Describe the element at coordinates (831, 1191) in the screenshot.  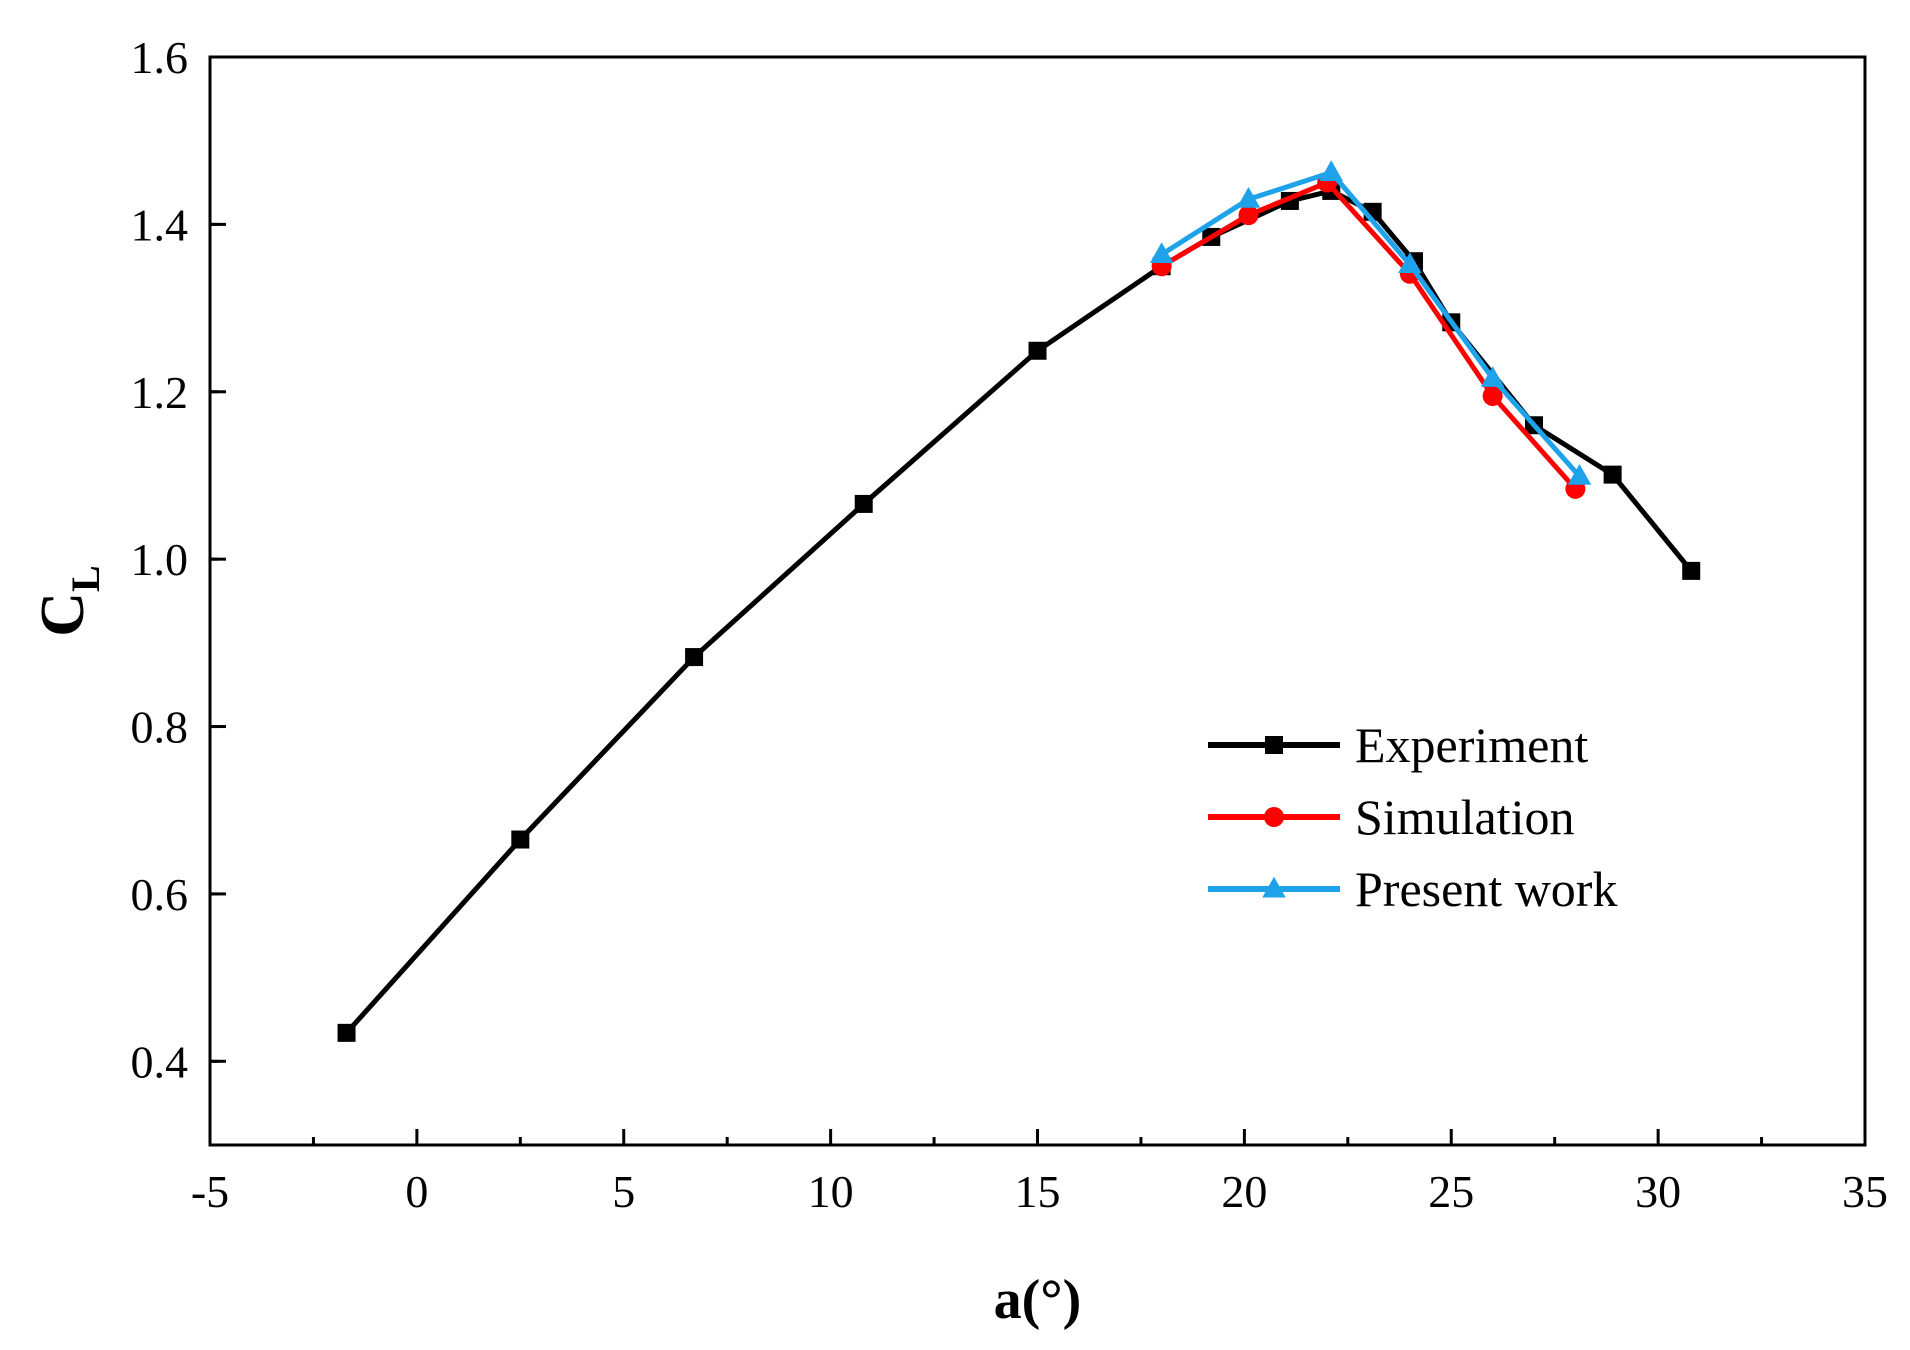
I see `x-tick-label: 10` at that location.